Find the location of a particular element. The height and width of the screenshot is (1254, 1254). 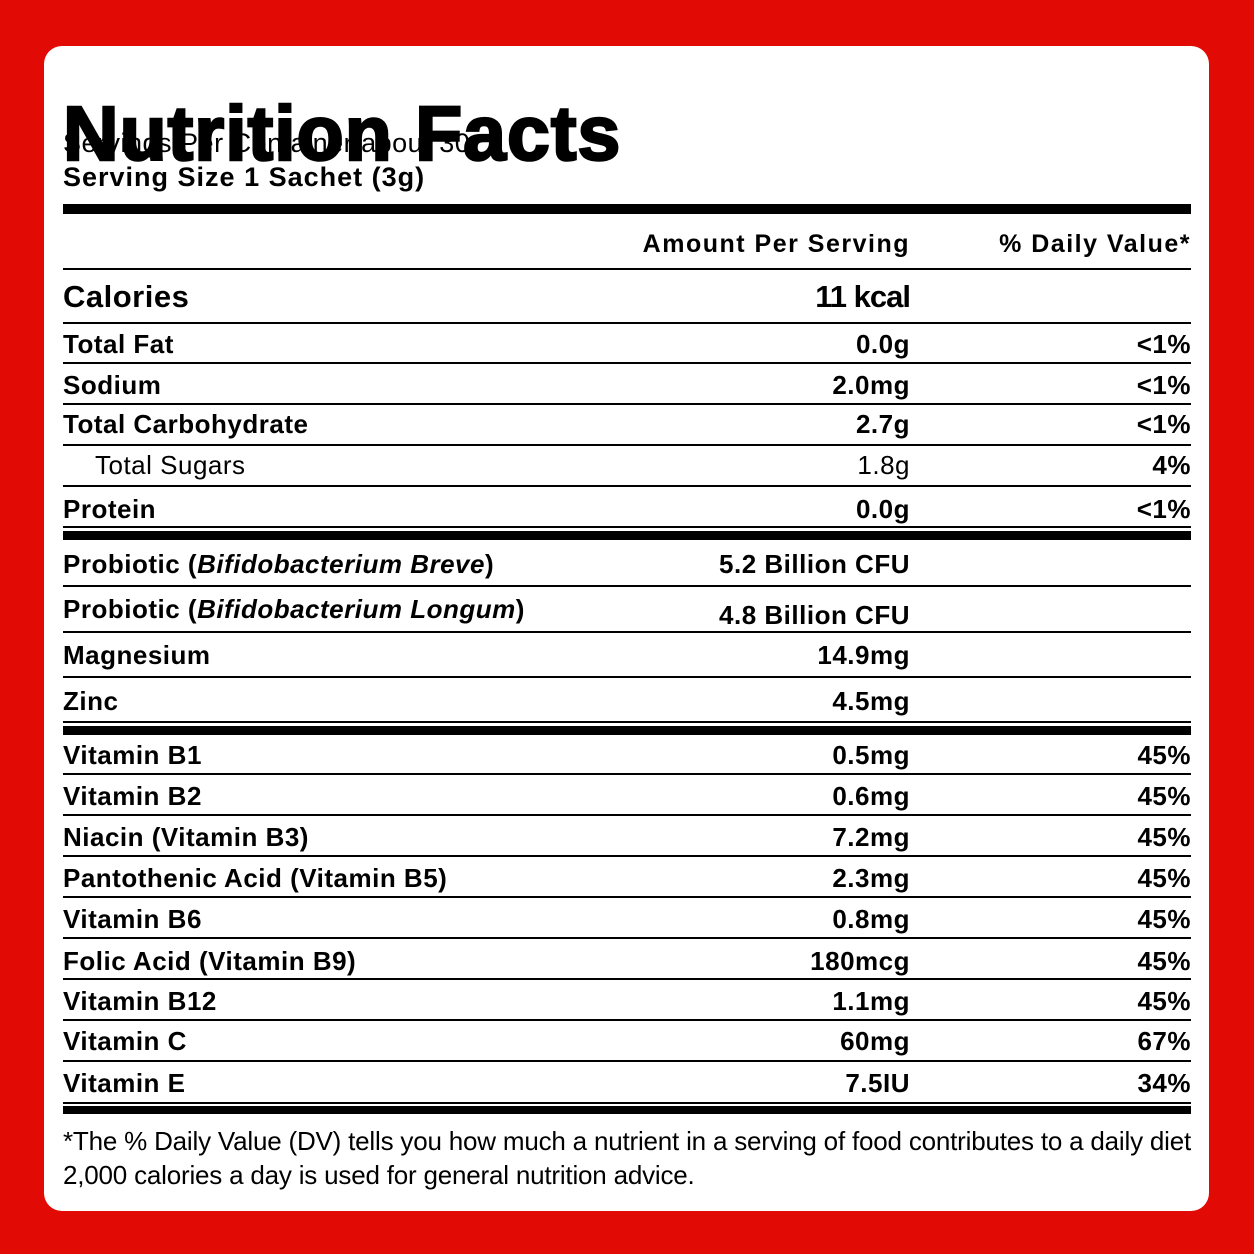

nutrient-name: Sodium is located at coordinates (112, 385).